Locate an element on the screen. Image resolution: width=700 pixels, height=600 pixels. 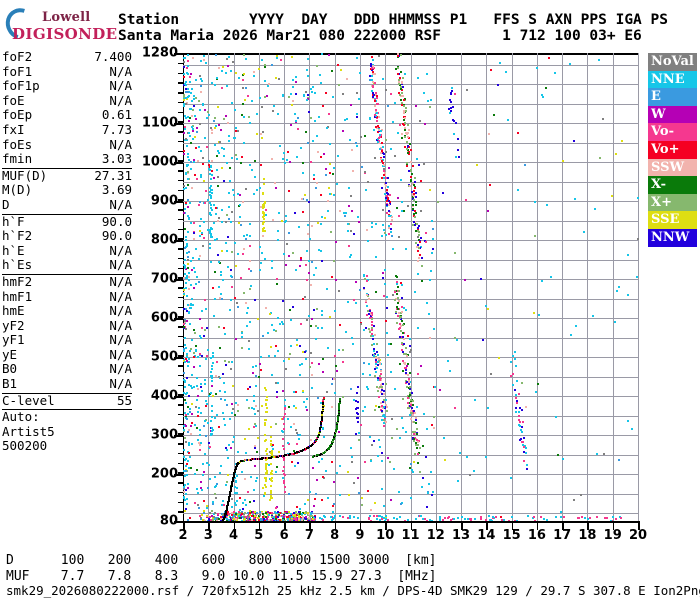
parameter-key: C-level is located at coordinates (28, 400).